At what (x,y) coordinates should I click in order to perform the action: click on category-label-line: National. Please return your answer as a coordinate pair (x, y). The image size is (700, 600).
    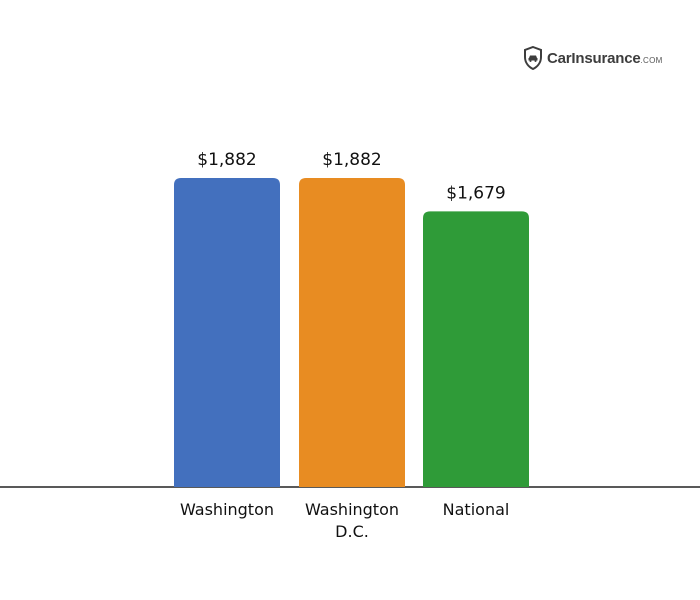
    Looking at the image, I should click on (476, 509).